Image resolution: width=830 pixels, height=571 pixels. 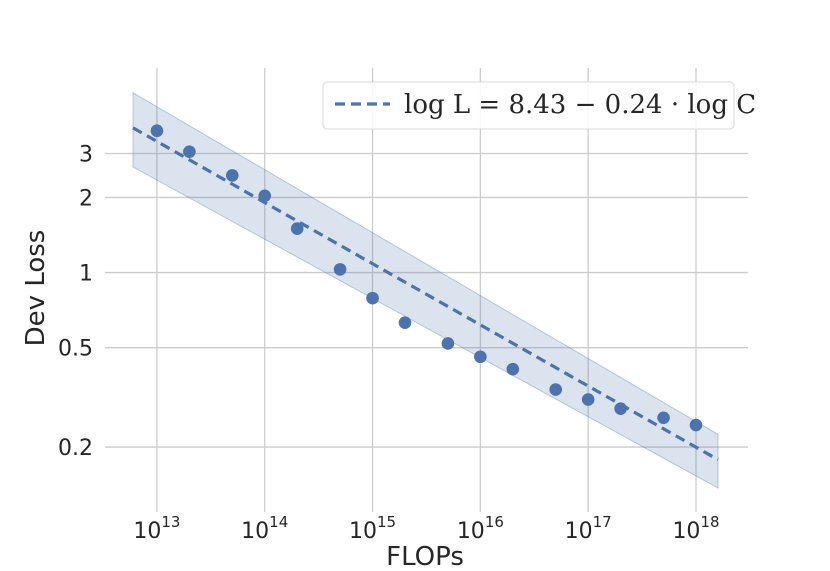 I want to click on legend: log L = 8.43 − 0.24 · log C, so click(x=539, y=105).